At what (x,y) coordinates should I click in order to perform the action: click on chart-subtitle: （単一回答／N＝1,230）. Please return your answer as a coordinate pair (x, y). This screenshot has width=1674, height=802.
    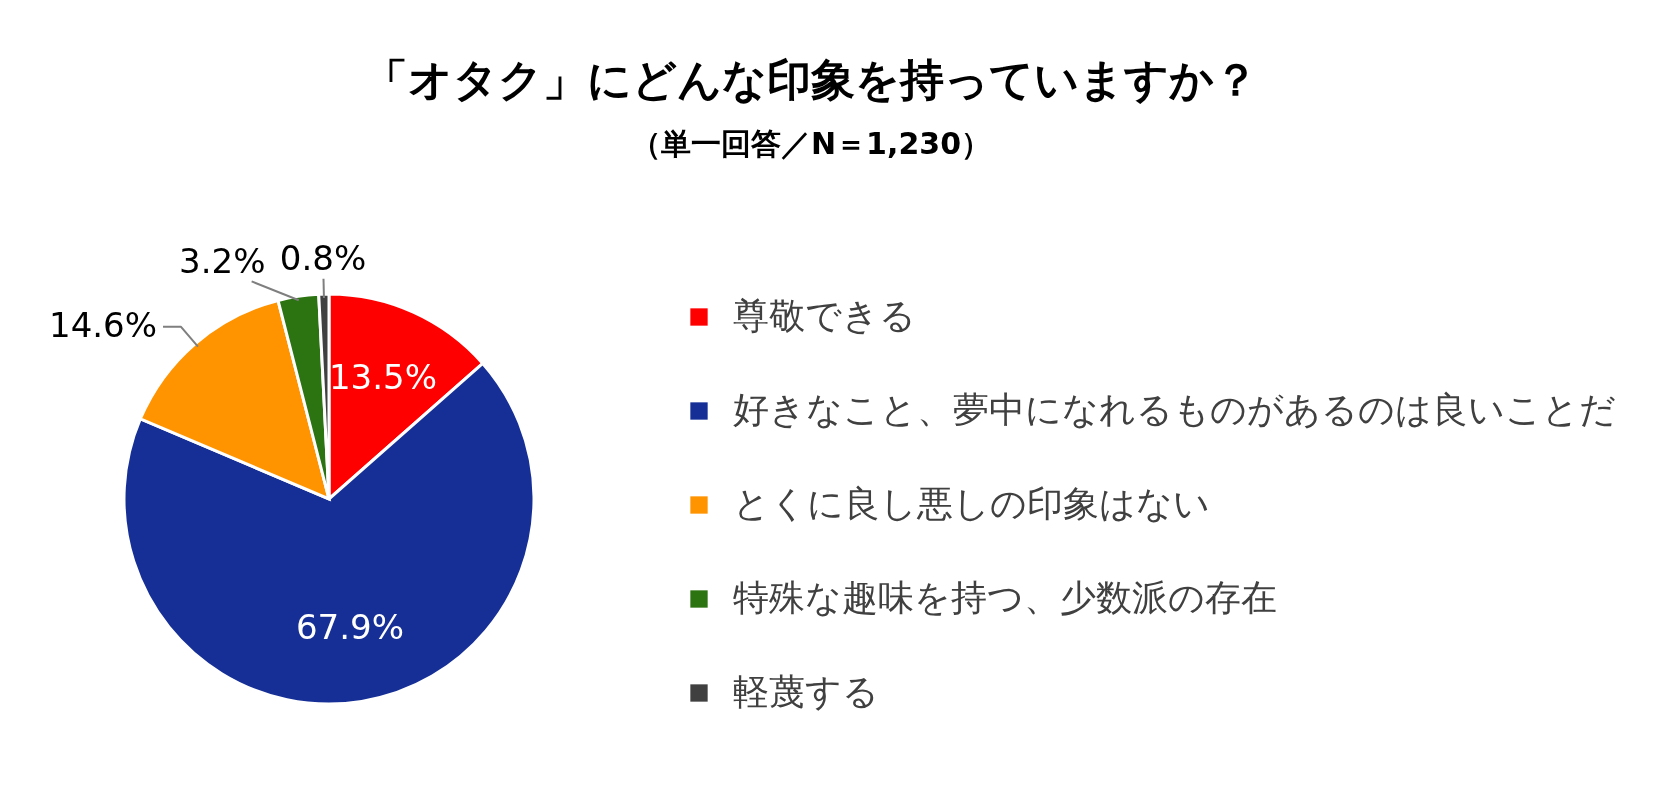
    Looking at the image, I should click on (811, 143).